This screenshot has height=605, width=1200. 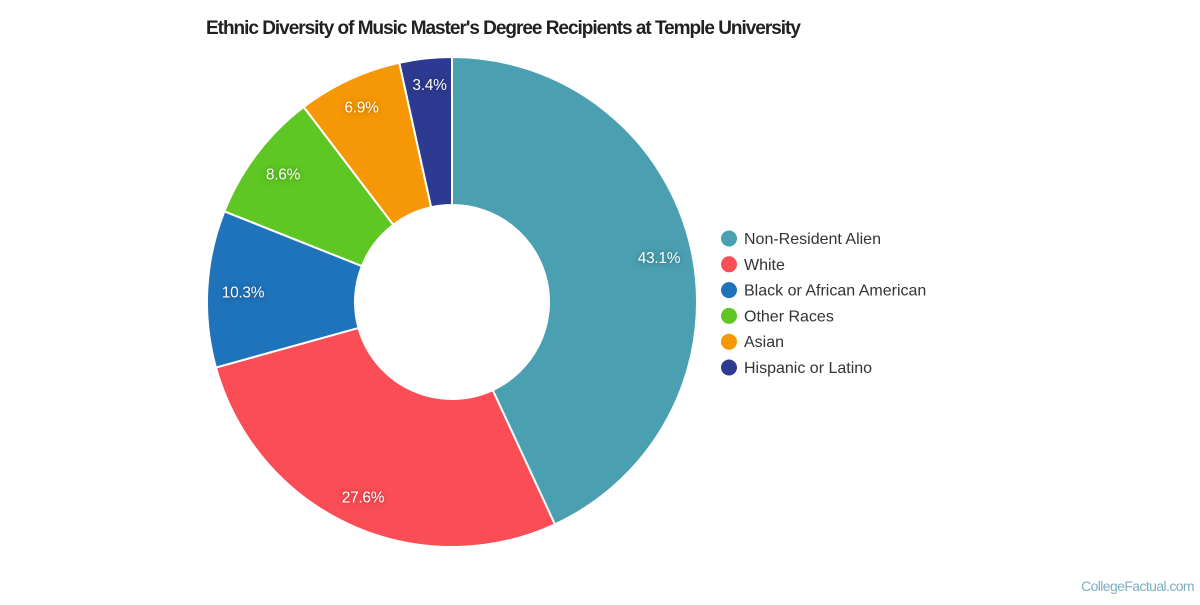 I want to click on svg-text: Asian, so click(x=764, y=342).